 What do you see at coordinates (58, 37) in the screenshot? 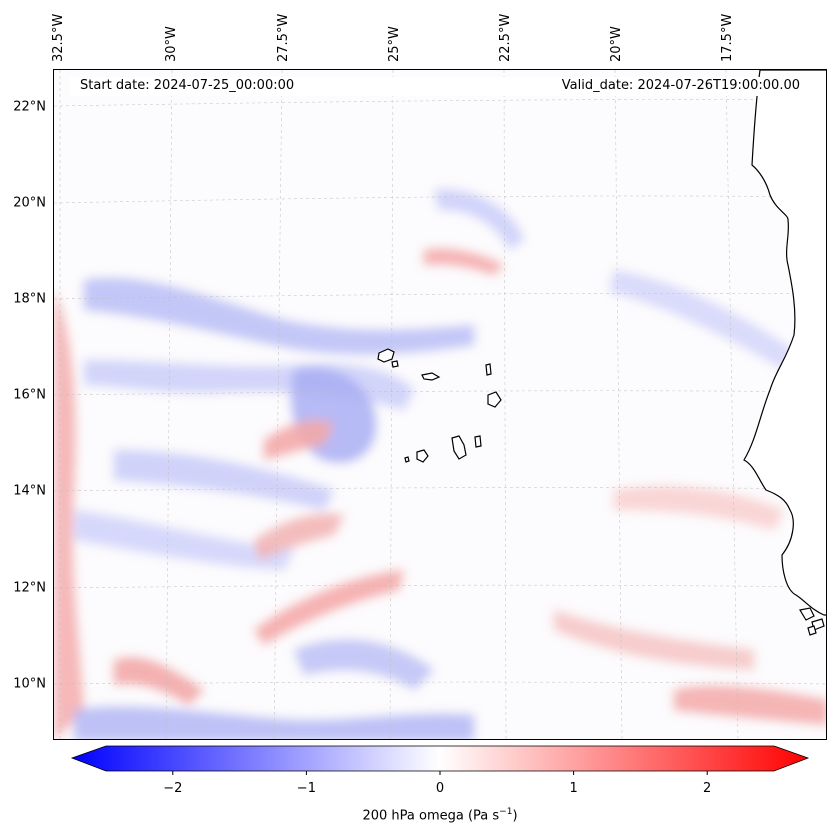
I see `lon-tick-label: 32.5°W` at bounding box center [58, 37].